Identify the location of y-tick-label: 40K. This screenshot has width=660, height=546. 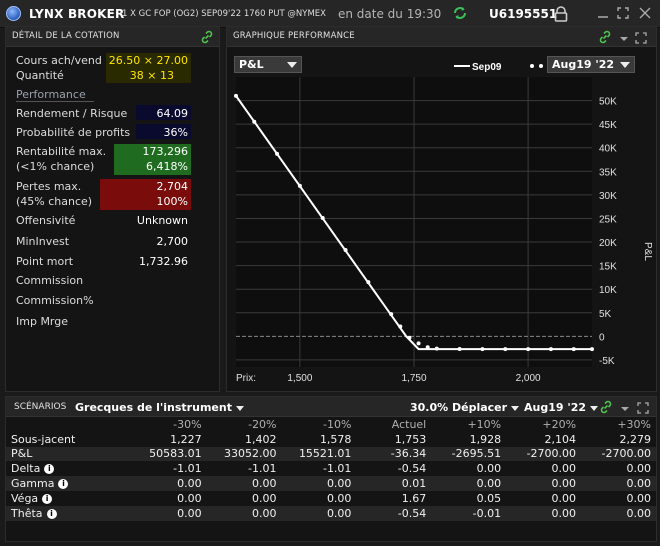
(608, 149).